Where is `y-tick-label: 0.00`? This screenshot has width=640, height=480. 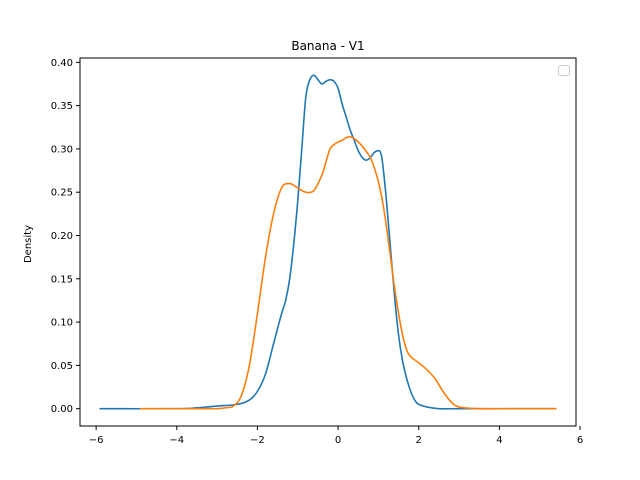 y-tick-label: 0.00 is located at coordinates (62, 409).